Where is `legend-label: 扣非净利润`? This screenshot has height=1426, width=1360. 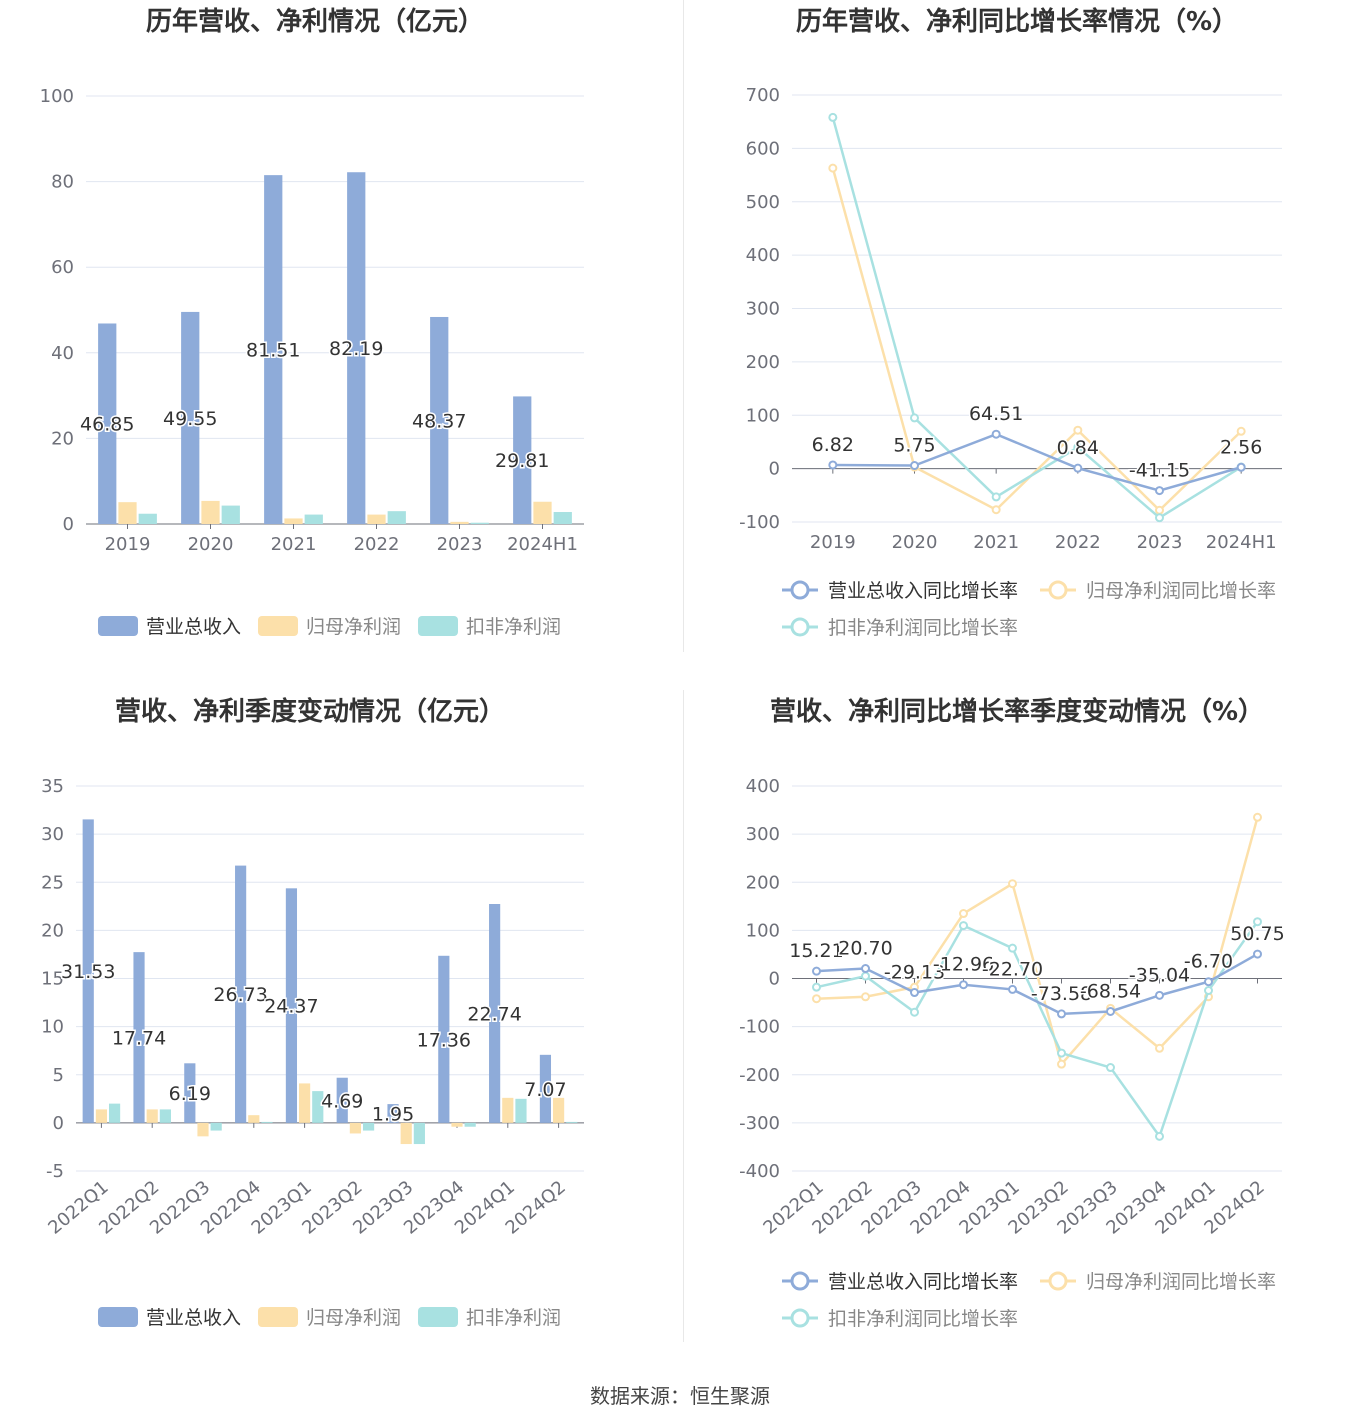
legend-label: 扣非净利润 is located at coordinates (513, 627).